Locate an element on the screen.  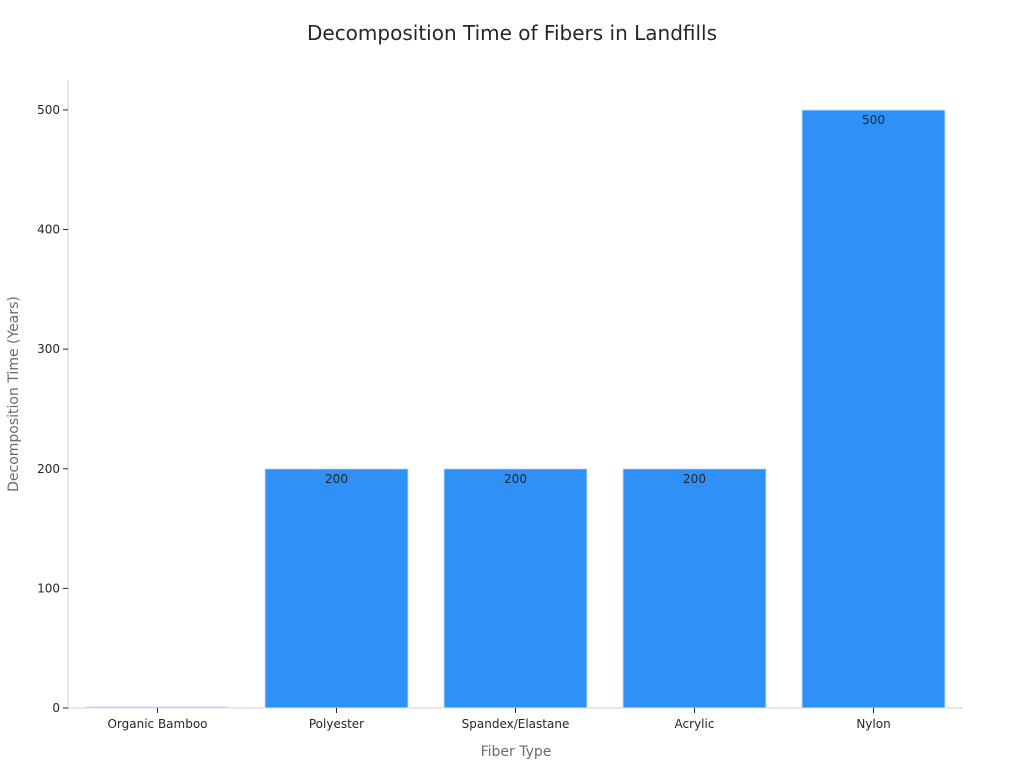
y-axis-label: Decomposition Time (Years) is located at coordinates (14, 394).